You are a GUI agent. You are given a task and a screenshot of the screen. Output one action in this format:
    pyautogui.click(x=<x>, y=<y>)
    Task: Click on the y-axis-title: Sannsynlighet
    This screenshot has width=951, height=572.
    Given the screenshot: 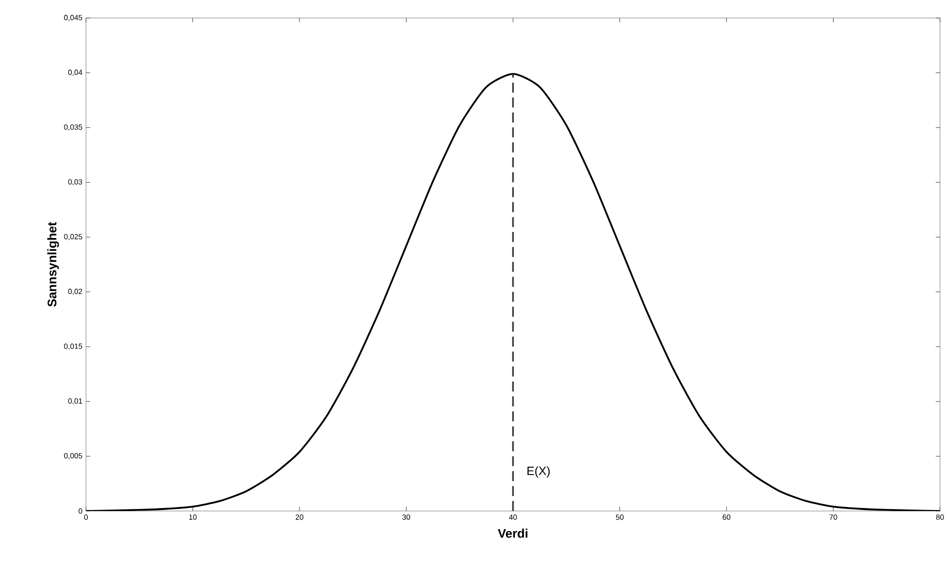 What is the action you would take?
    pyautogui.click(x=53, y=264)
    